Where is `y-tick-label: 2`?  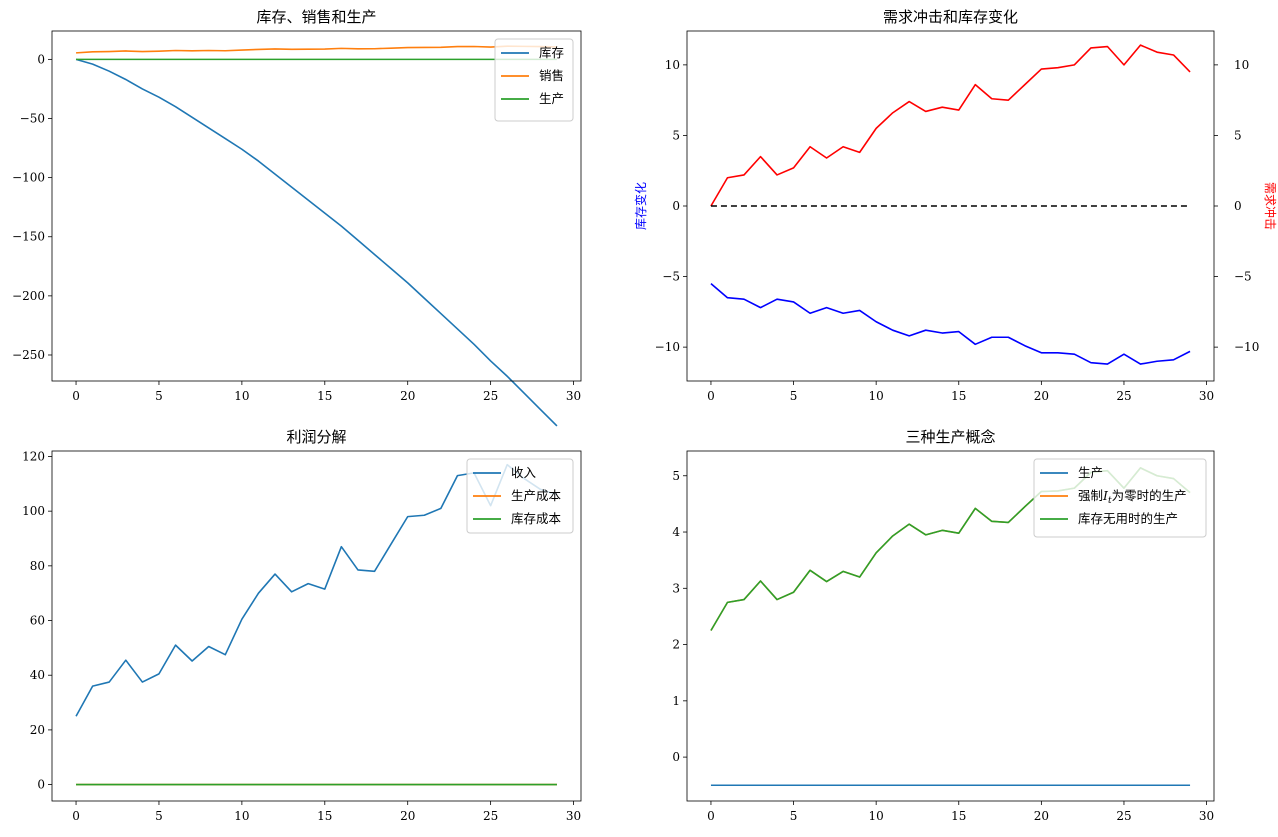
y-tick-label: 2 is located at coordinates (676, 645).